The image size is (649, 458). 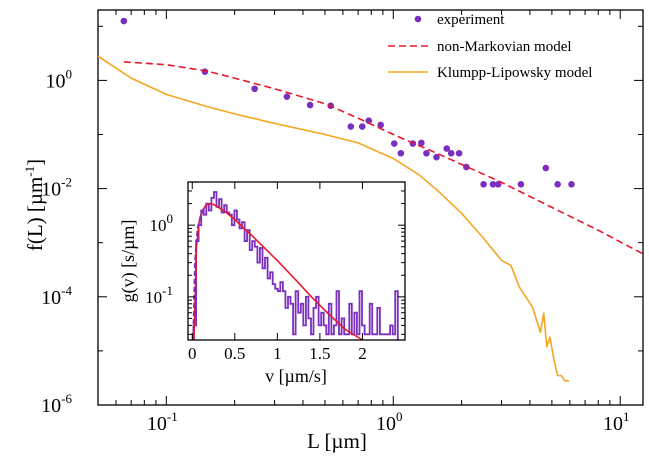 What do you see at coordinates (172, 416) in the screenshot?
I see `main-x-tick-label-exp: -1` at bounding box center [172, 416].